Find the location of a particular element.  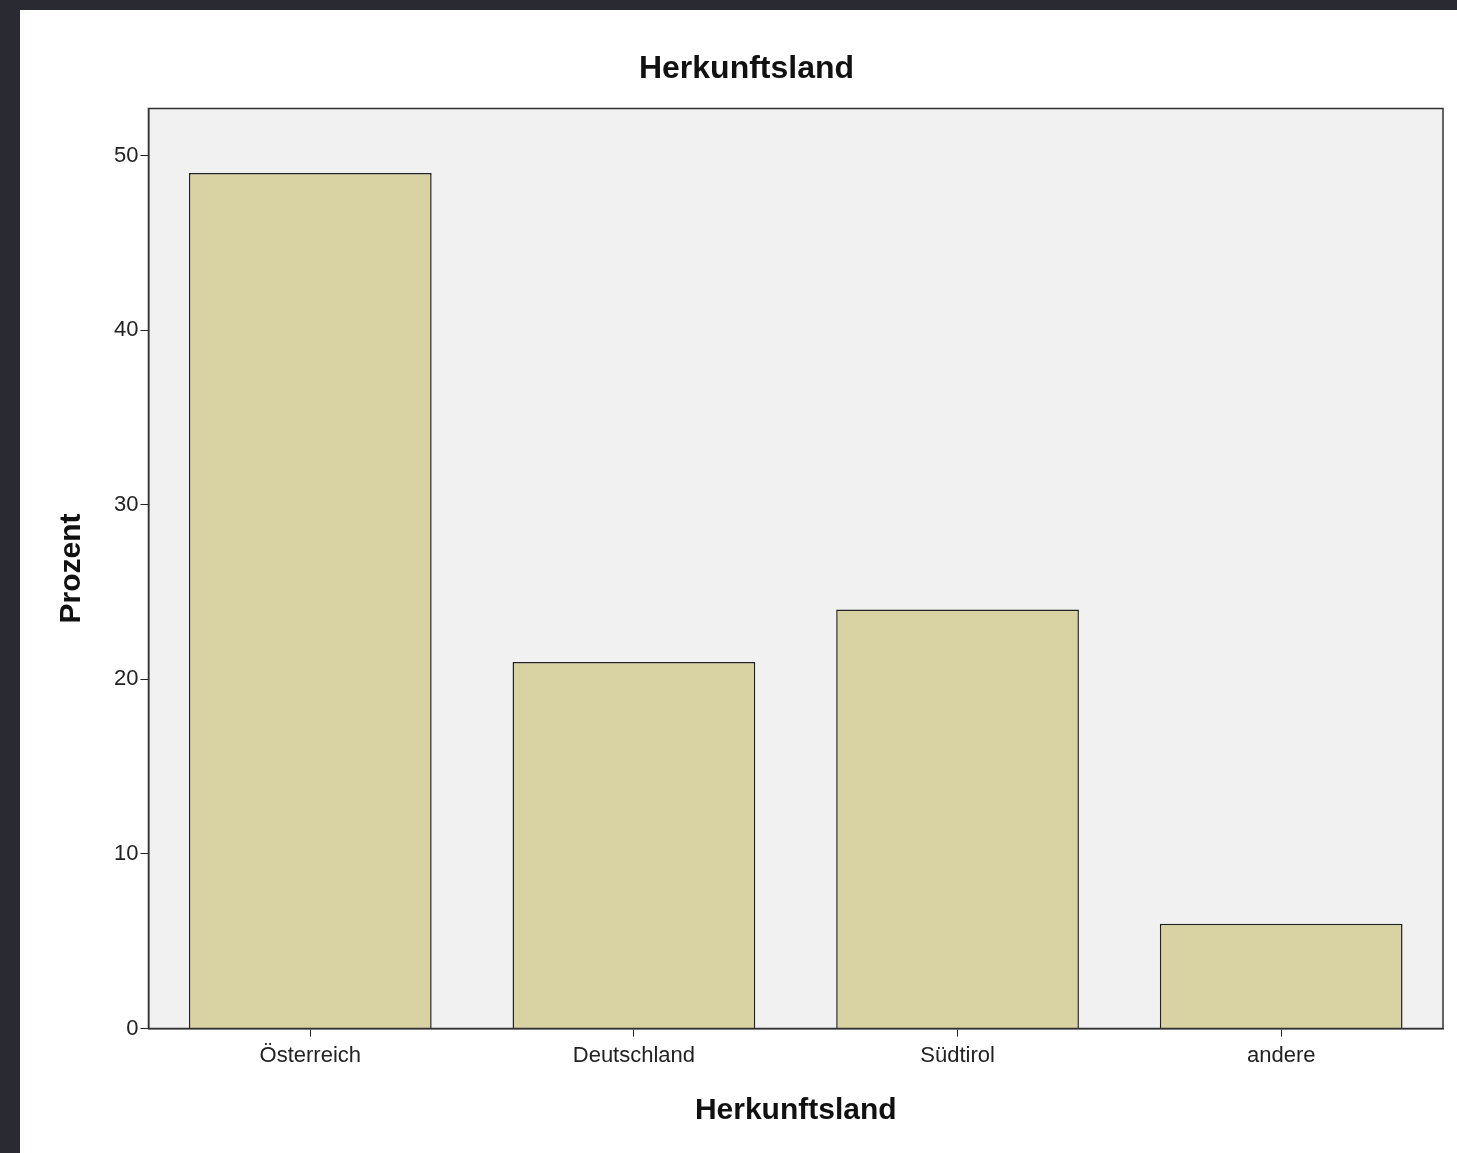

x-tick-label: andere is located at coordinates (1281, 1054).